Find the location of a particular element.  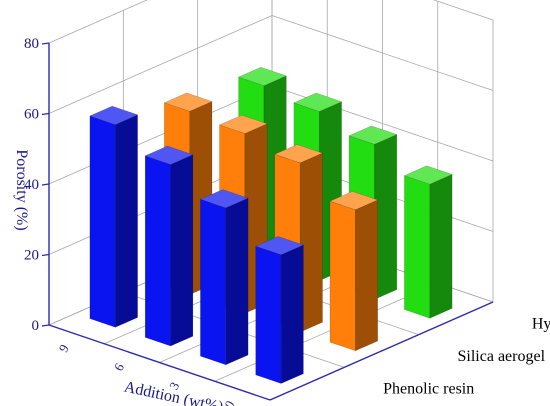

z-tick-label: 20 is located at coordinates (31, 256).